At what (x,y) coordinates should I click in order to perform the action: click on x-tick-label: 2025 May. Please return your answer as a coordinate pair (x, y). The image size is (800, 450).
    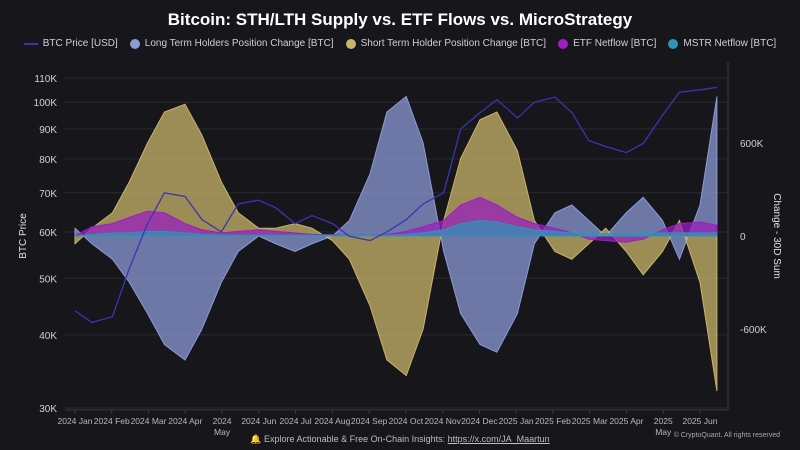
    Looking at the image, I should click on (663, 426).